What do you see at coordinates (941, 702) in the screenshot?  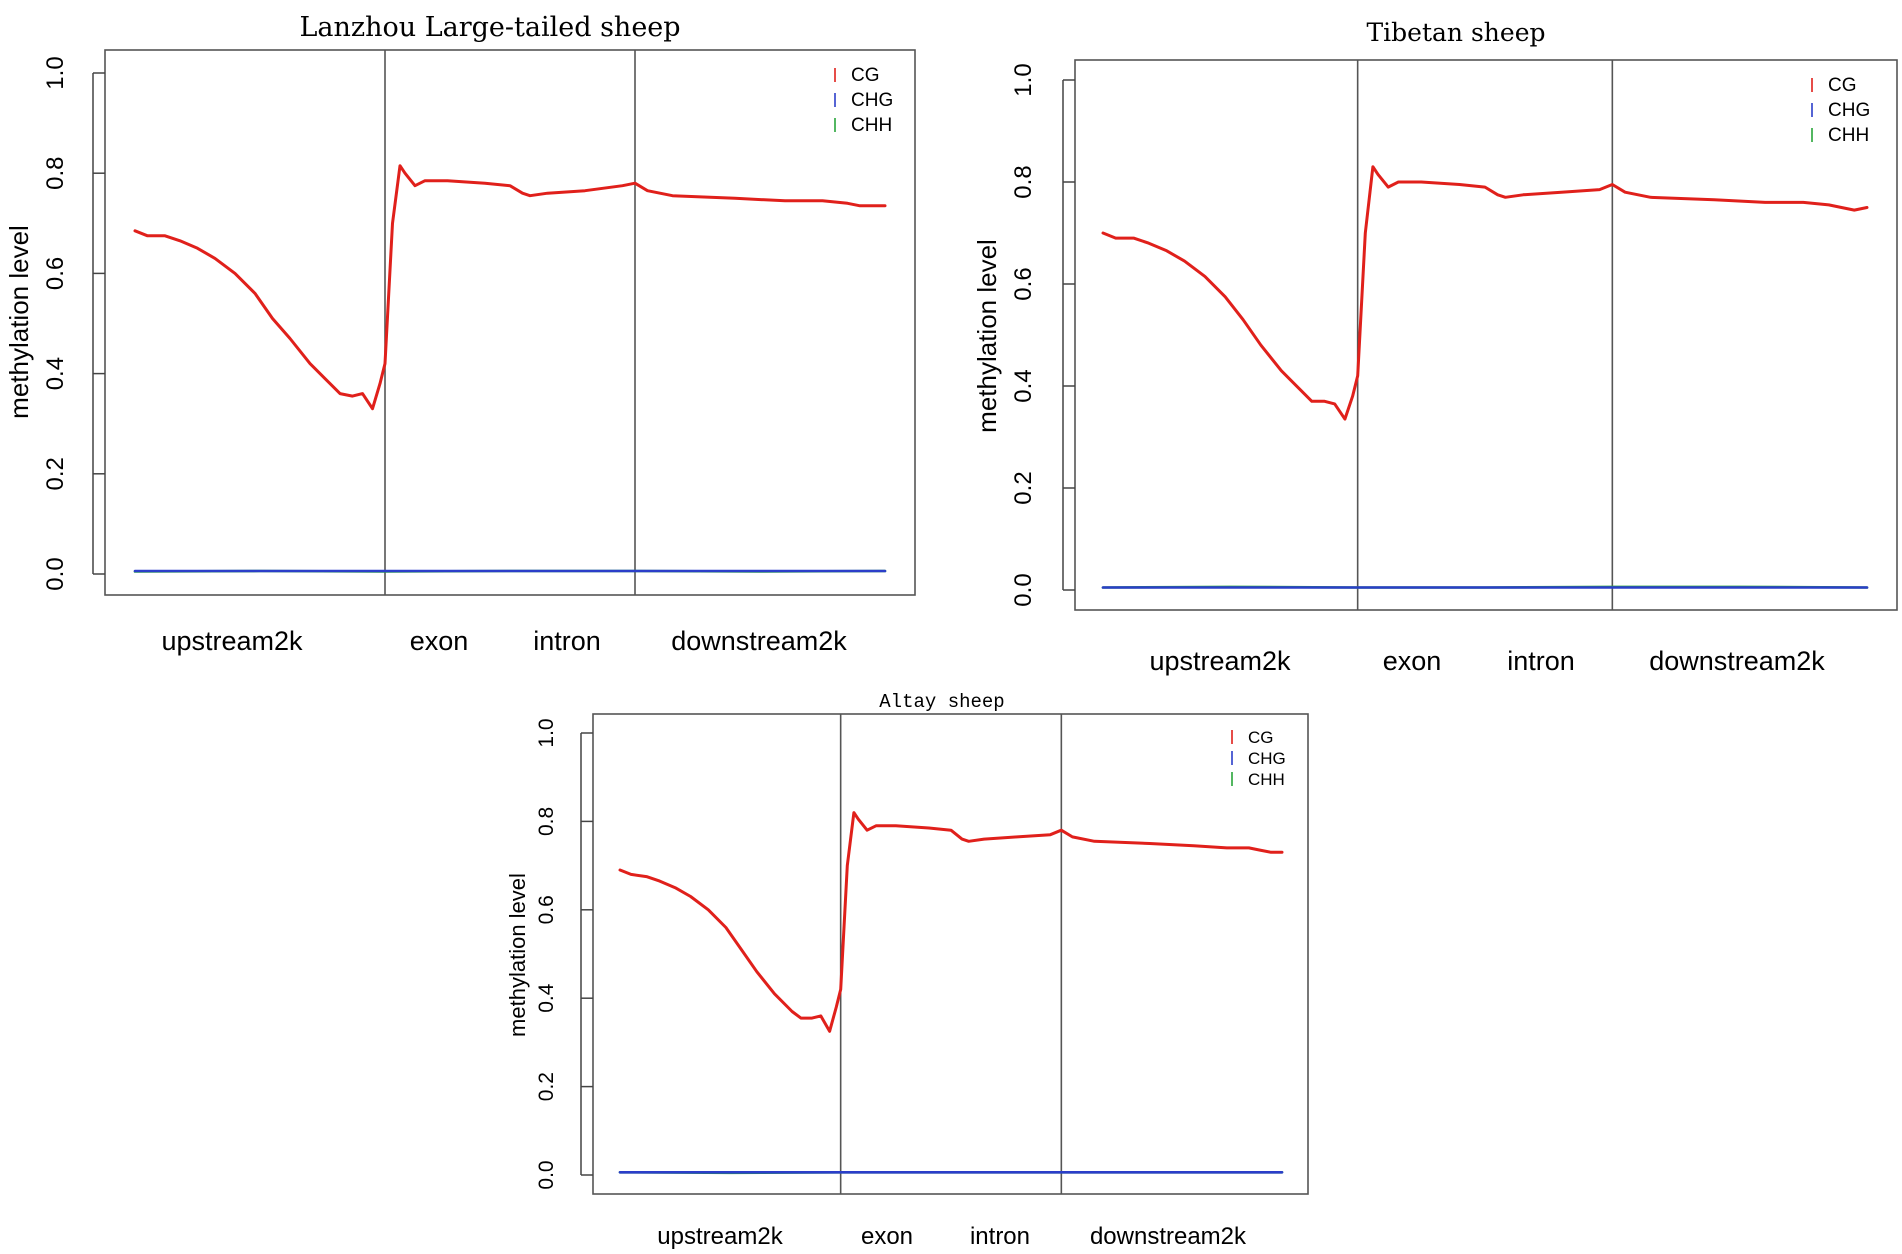 I see `chart-title: Altay sheep` at bounding box center [941, 702].